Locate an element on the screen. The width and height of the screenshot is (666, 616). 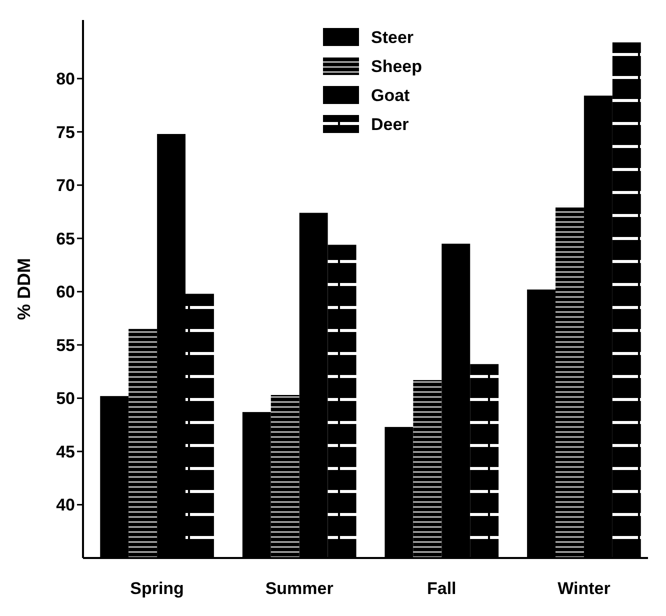
x-tick-label: Spring is located at coordinates (157, 588).